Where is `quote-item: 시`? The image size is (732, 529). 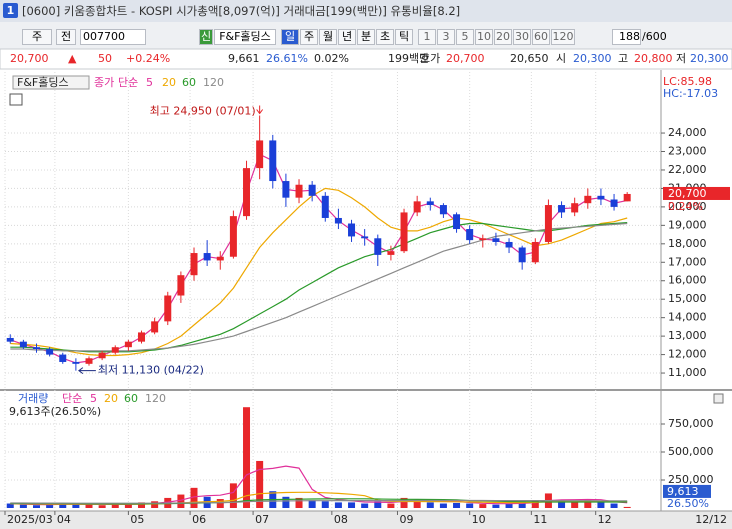 quote-item: 시 is located at coordinates (561, 58).